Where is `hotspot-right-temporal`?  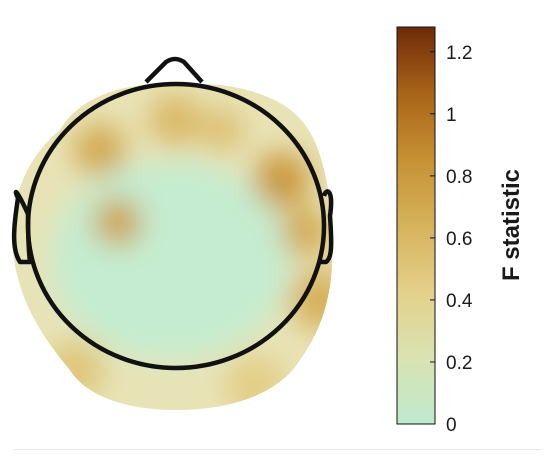
hotspot-right-temporal is located at coordinates (305, 232).